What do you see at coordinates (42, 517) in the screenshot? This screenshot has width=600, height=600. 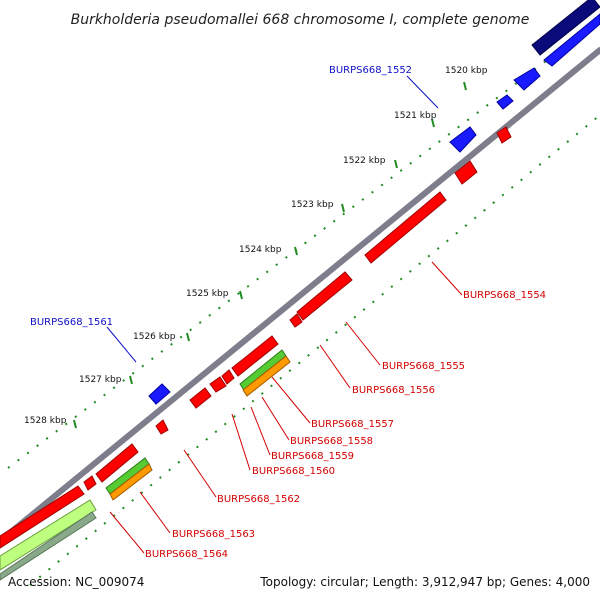 I see `gene-red-large-bottom` at bounding box center [42, 517].